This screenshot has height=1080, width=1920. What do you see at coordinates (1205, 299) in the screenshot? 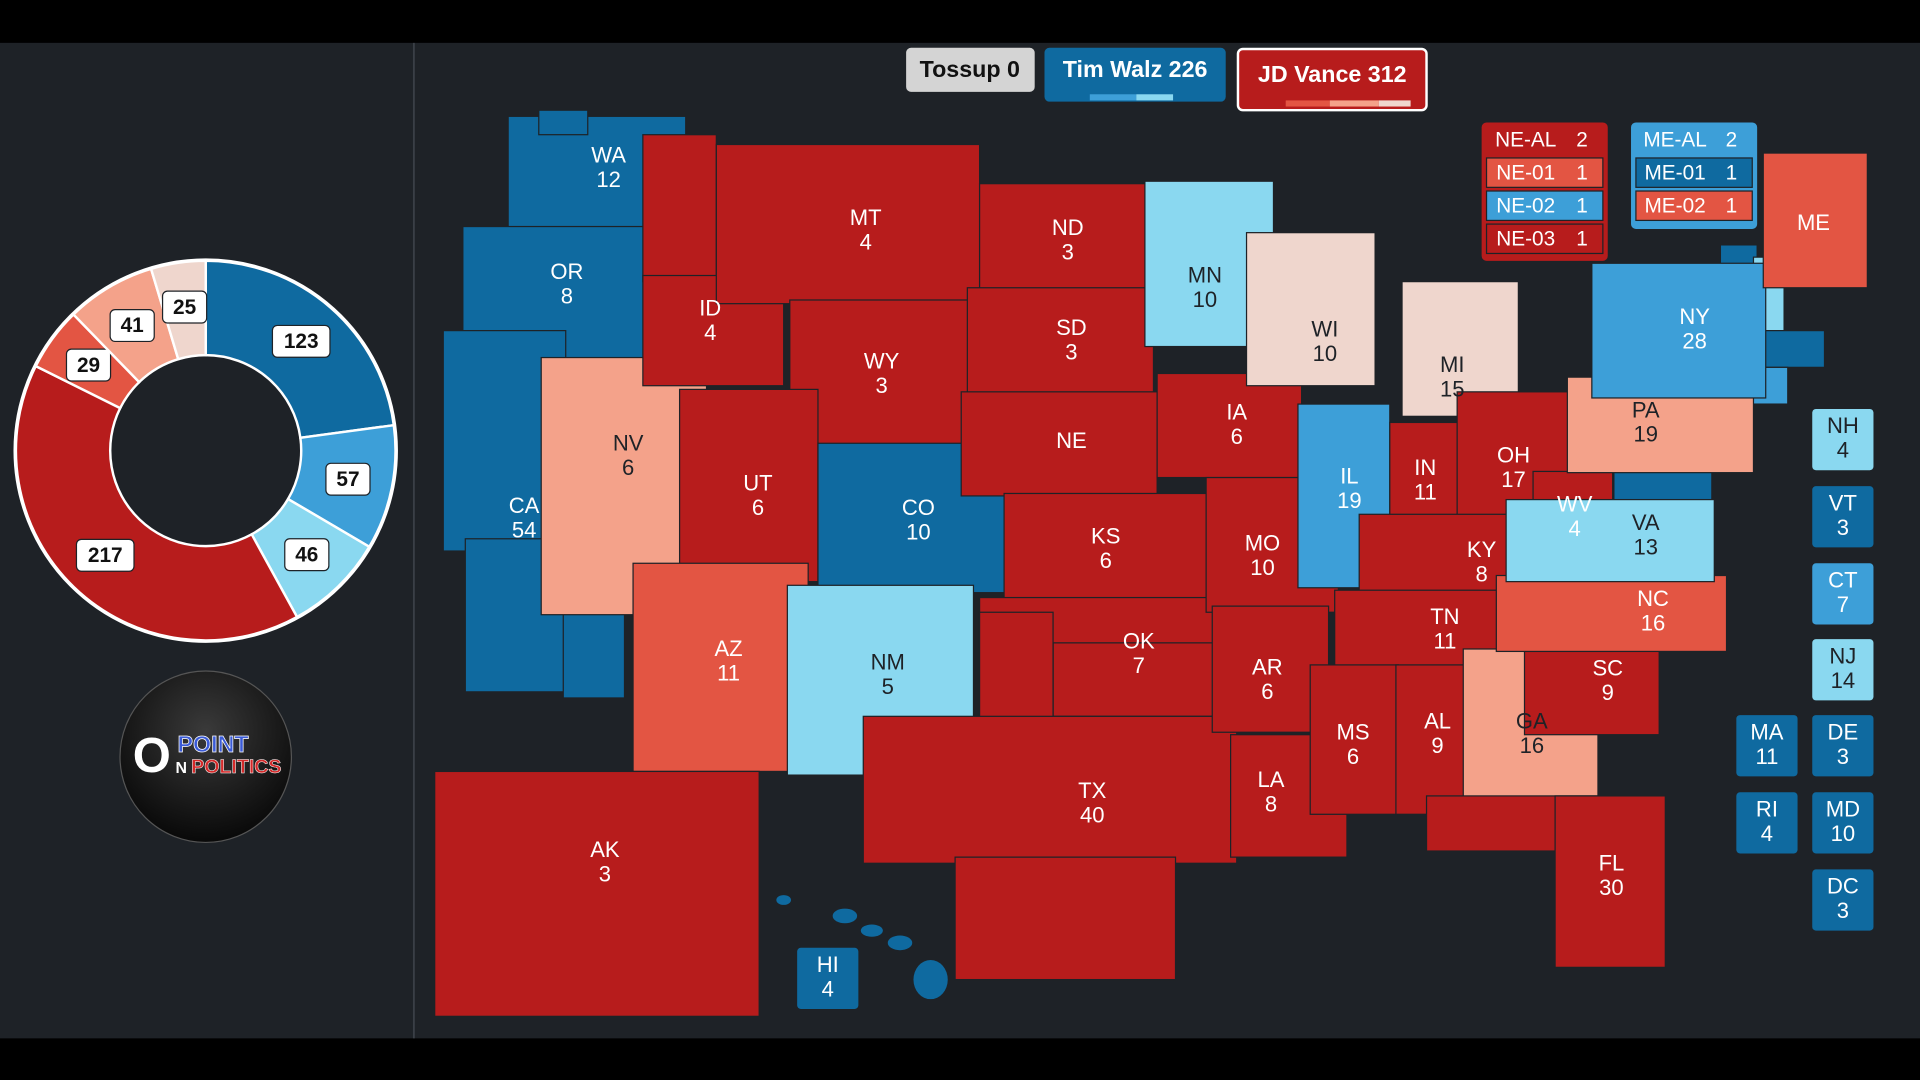
I see `state-votes: 10` at bounding box center [1205, 299].